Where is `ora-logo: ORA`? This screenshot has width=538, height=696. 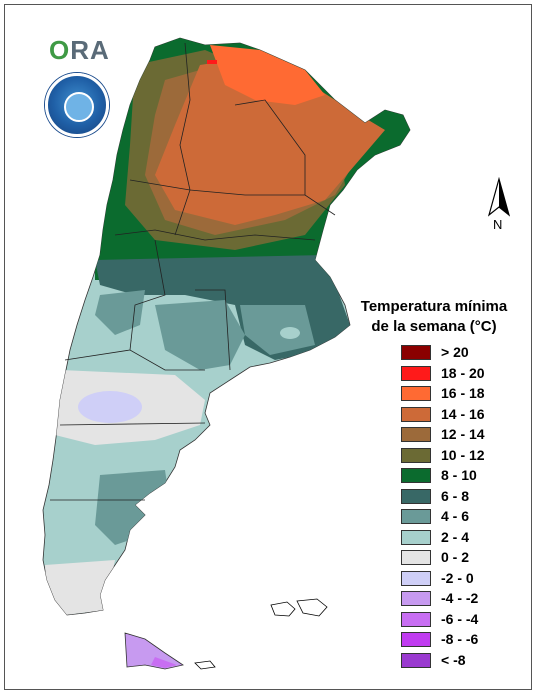 ora-logo: ORA is located at coordinates (79, 86).